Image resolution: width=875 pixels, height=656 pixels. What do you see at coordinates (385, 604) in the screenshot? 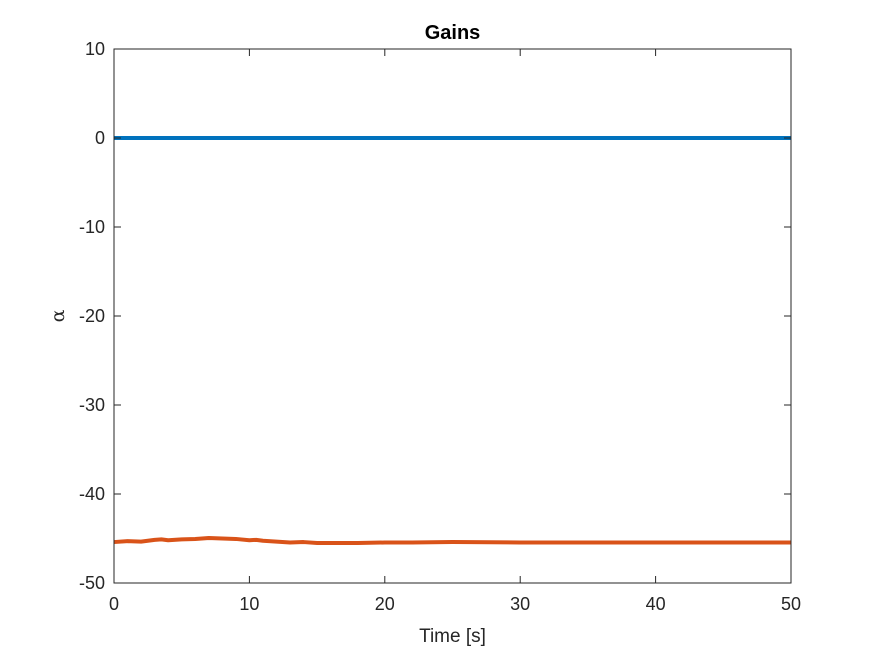
I see `x-tick-label: 20` at bounding box center [385, 604].